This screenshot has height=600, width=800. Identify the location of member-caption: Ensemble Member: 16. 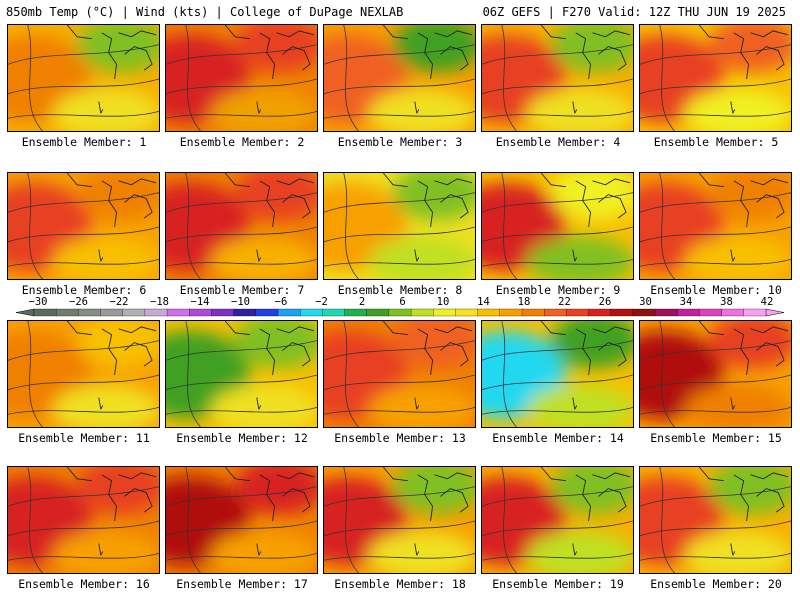
(84, 584).